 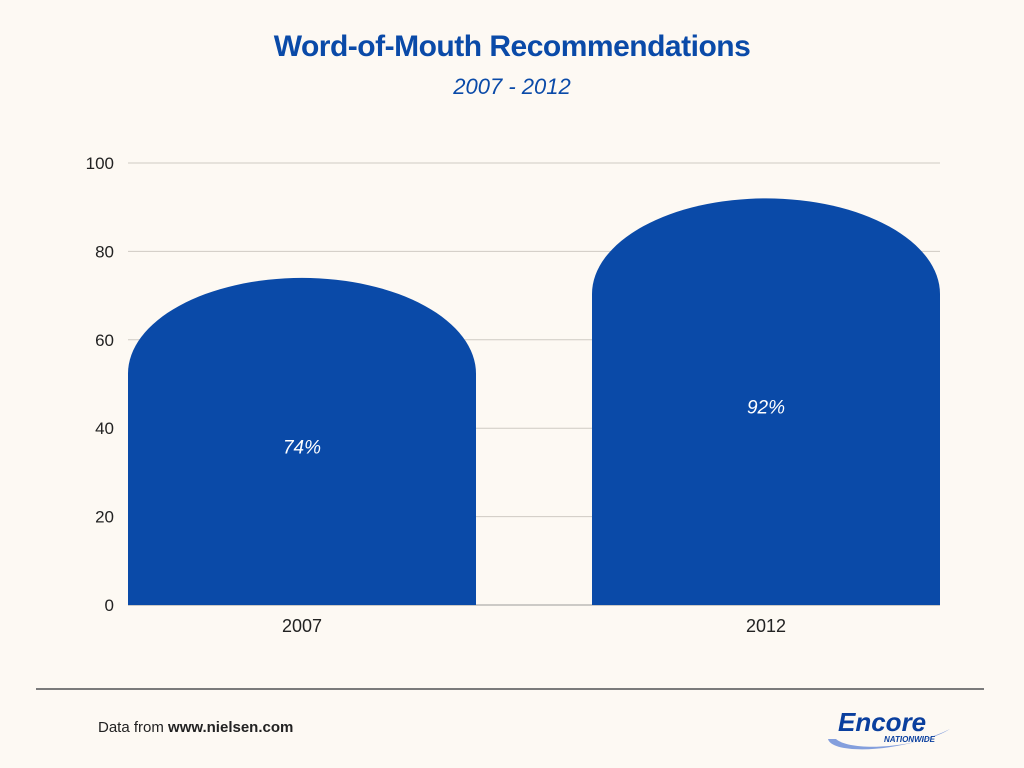 I want to click on y-tick-label: 40, so click(x=104, y=428).